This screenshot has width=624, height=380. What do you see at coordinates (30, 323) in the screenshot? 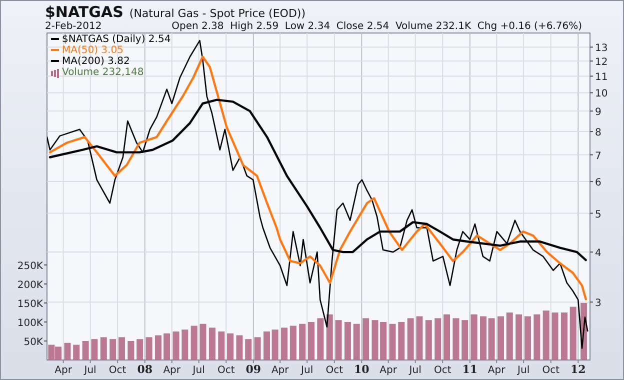
I see `y2-tick-label: 100K` at bounding box center [30, 323].